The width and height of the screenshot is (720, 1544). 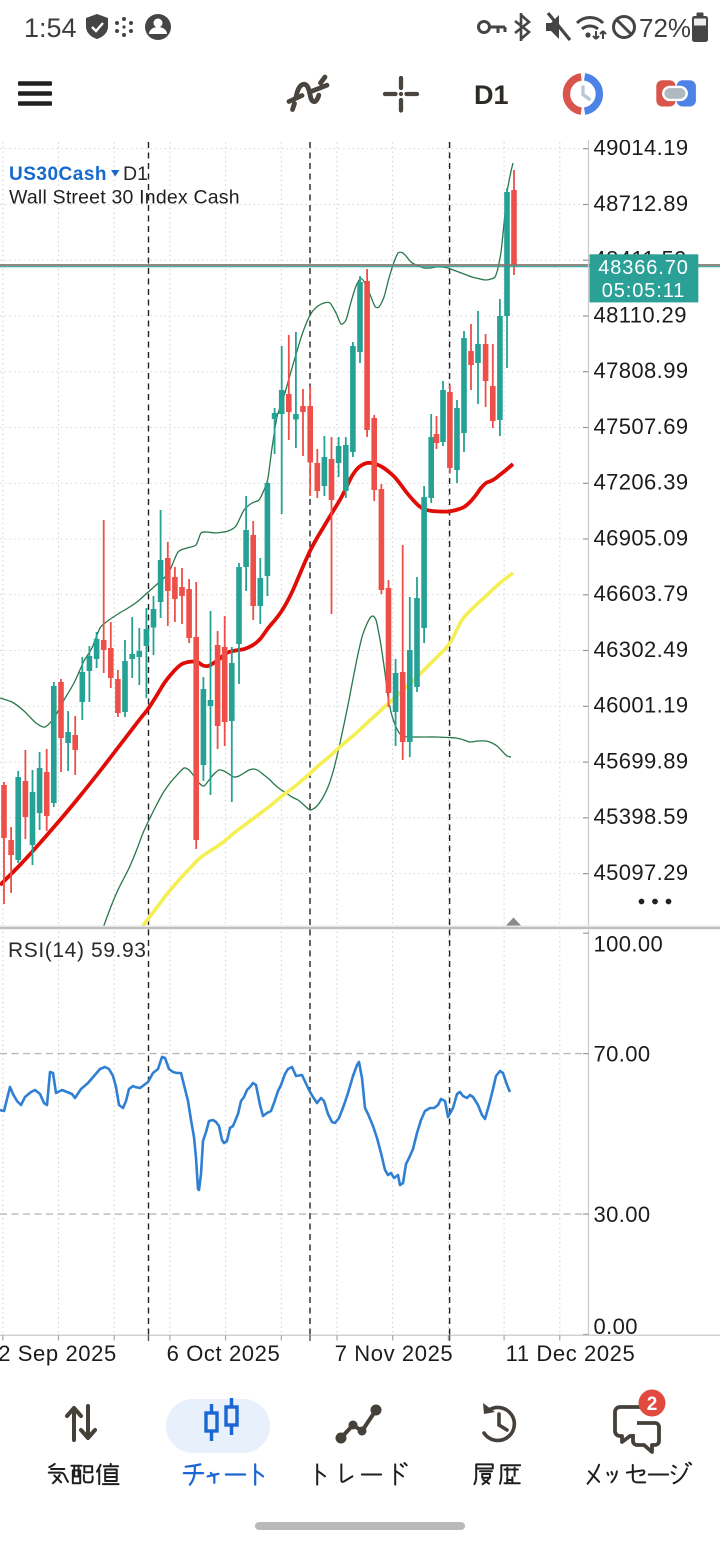 I want to click on svg-text: 1:54, so click(x=50, y=28).